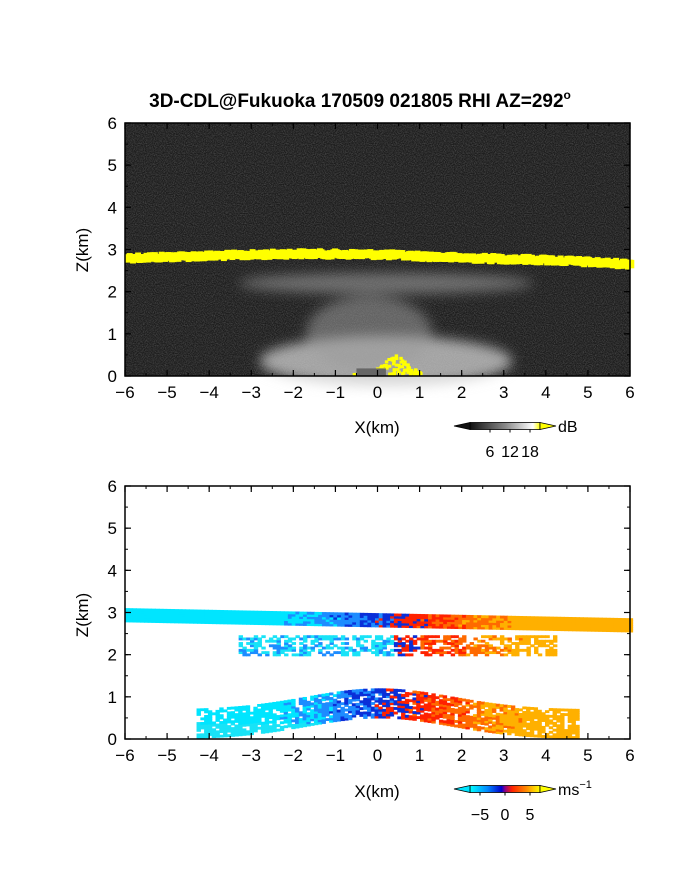 This screenshot has height=880, width=680. Describe the element at coordinates (461, 392) in the screenshot. I see `x-tick-label: 2` at that location.